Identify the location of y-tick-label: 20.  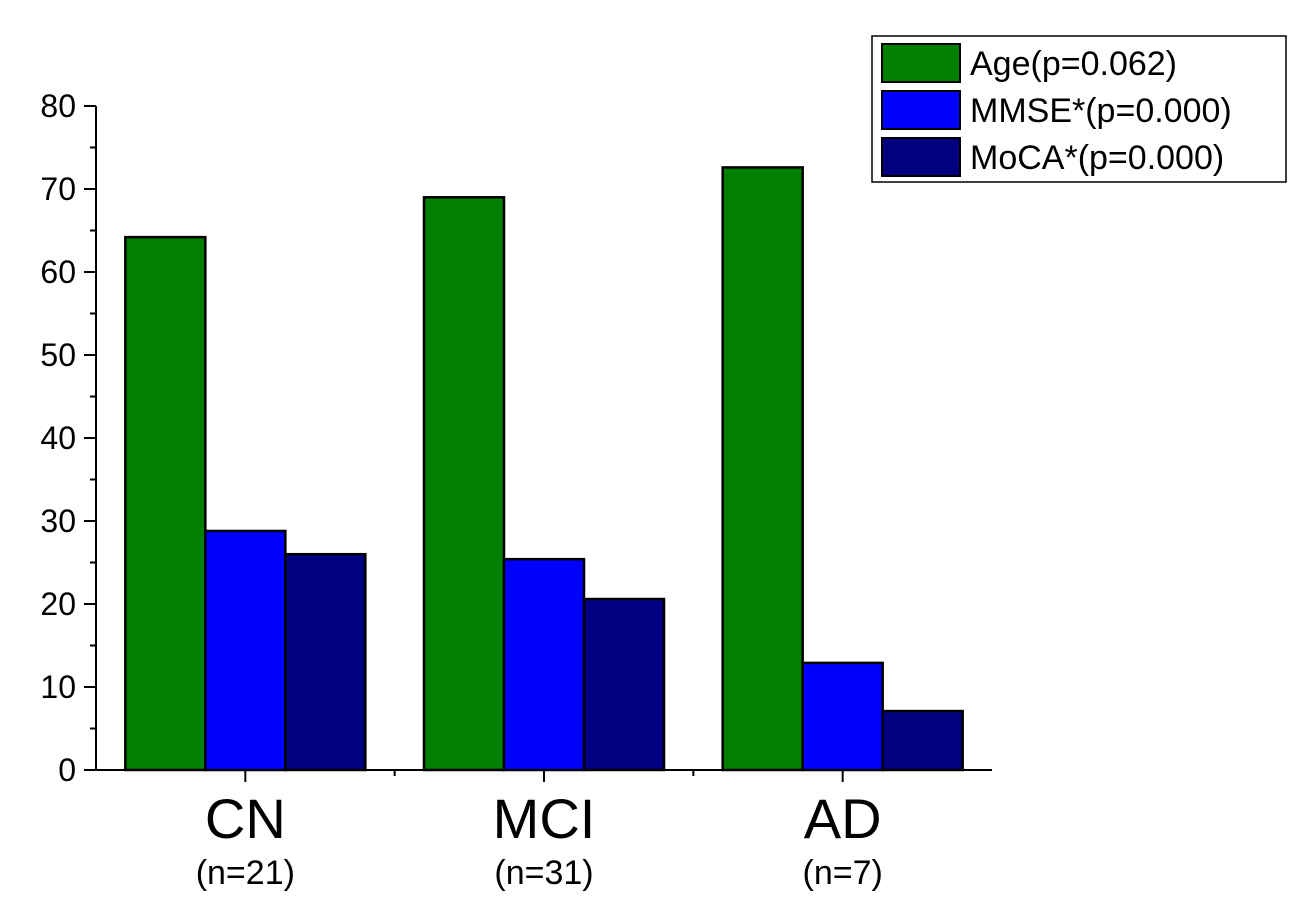
(58, 604).